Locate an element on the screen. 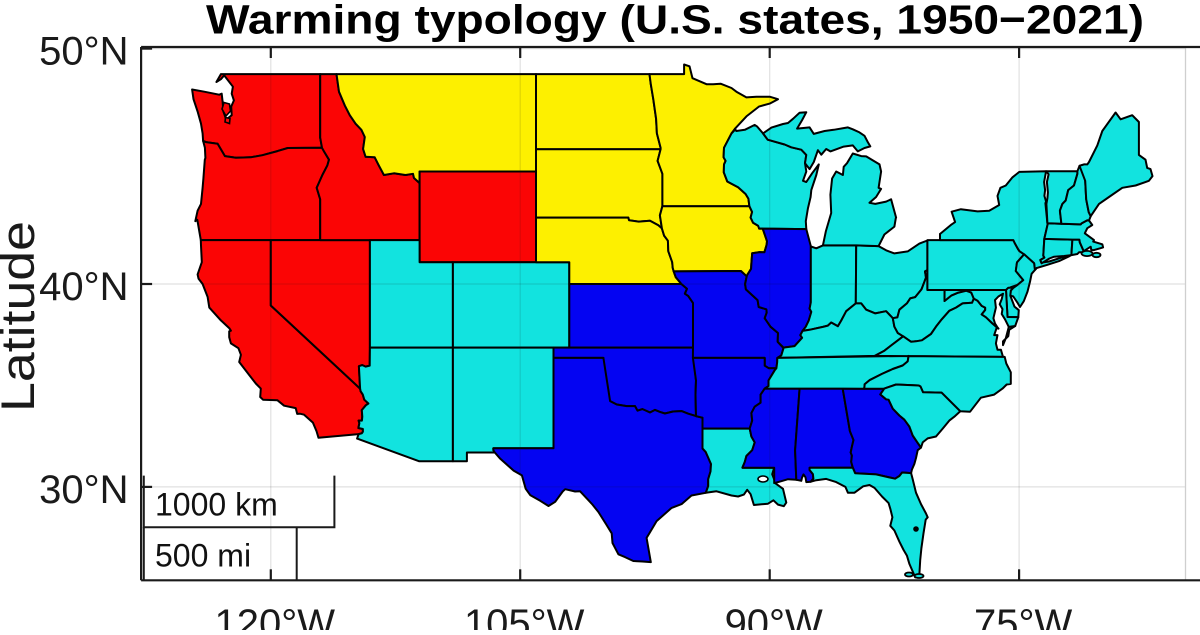 The width and height of the screenshot is (1200, 635). svg-text: 120°W is located at coordinates (275, 616).